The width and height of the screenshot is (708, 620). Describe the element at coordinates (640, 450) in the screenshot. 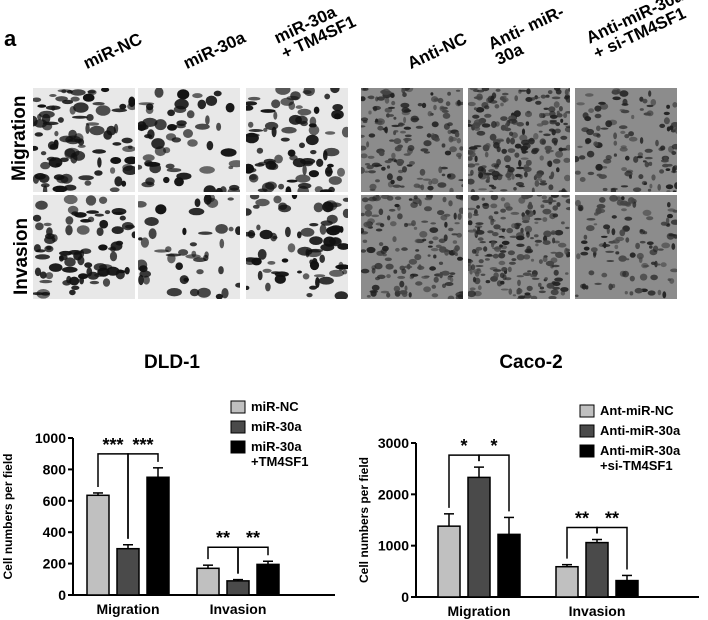

I see `legend-label-2: Anti-miR-30a` at that location.